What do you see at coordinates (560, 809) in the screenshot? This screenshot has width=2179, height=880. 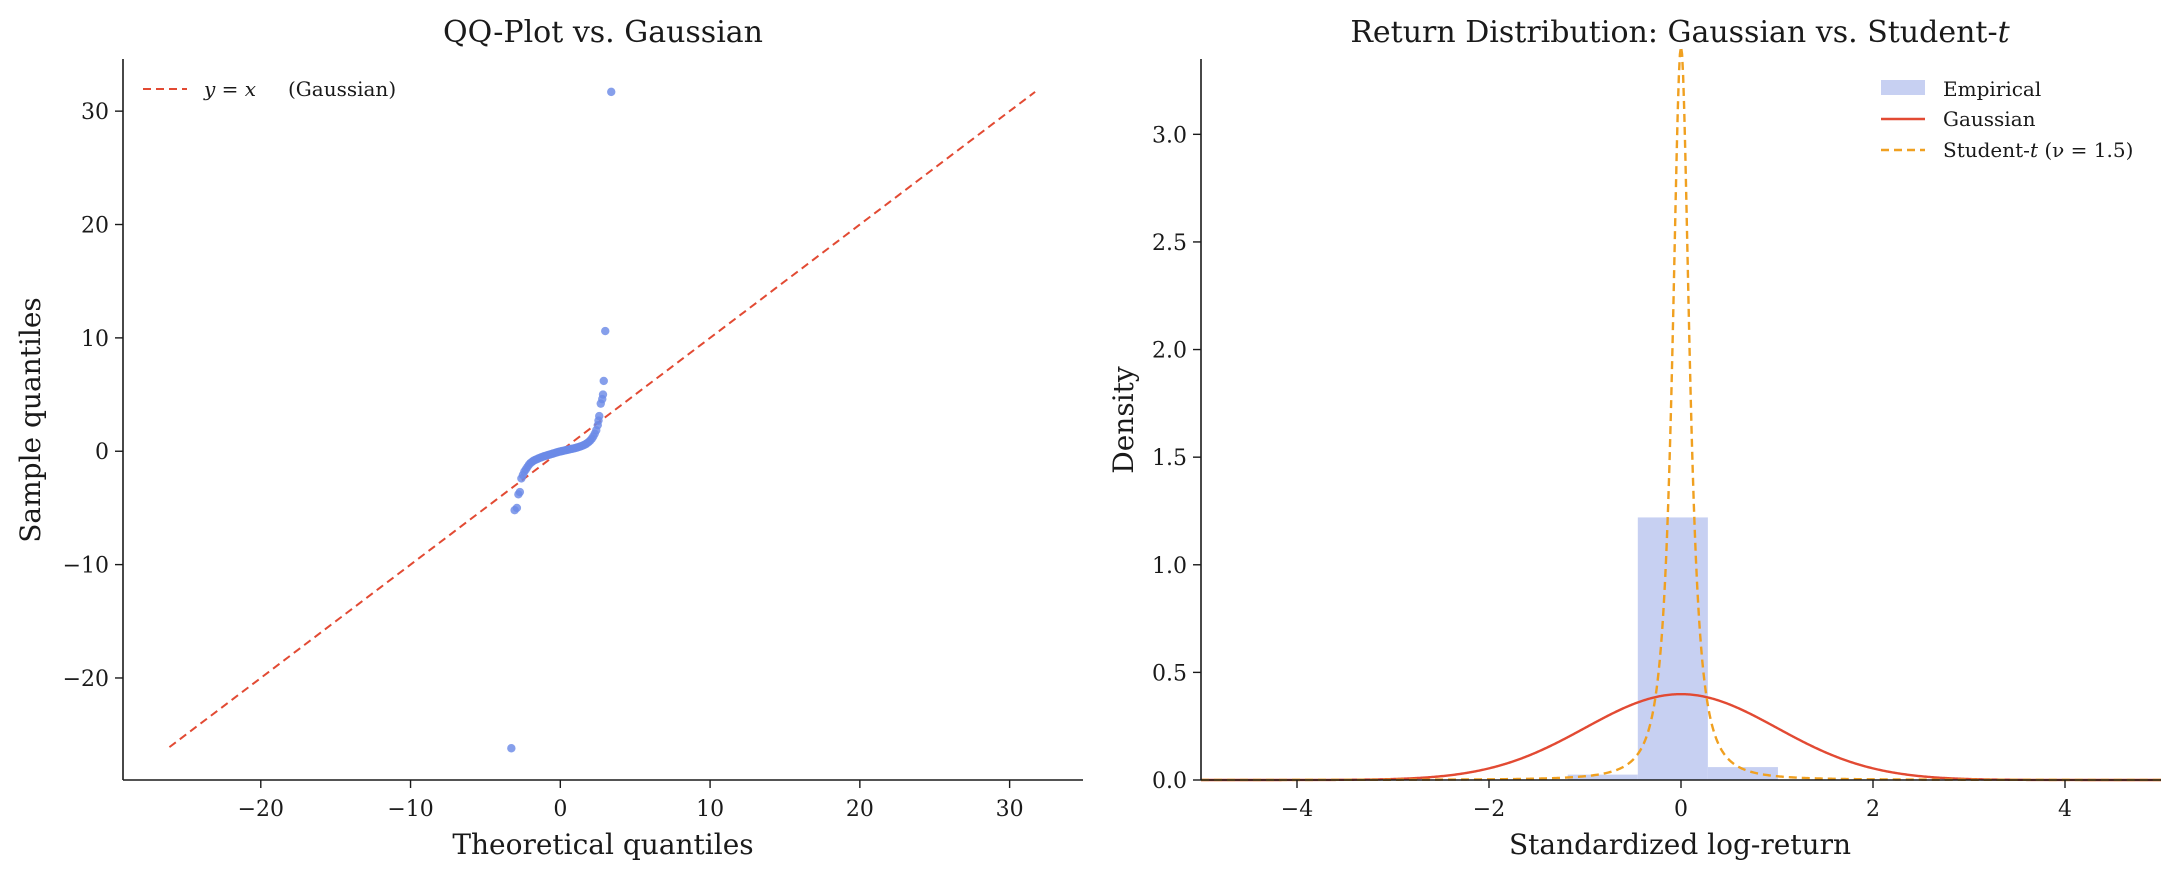 I see `qq-x-tick-label: 0` at bounding box center [560, 809].